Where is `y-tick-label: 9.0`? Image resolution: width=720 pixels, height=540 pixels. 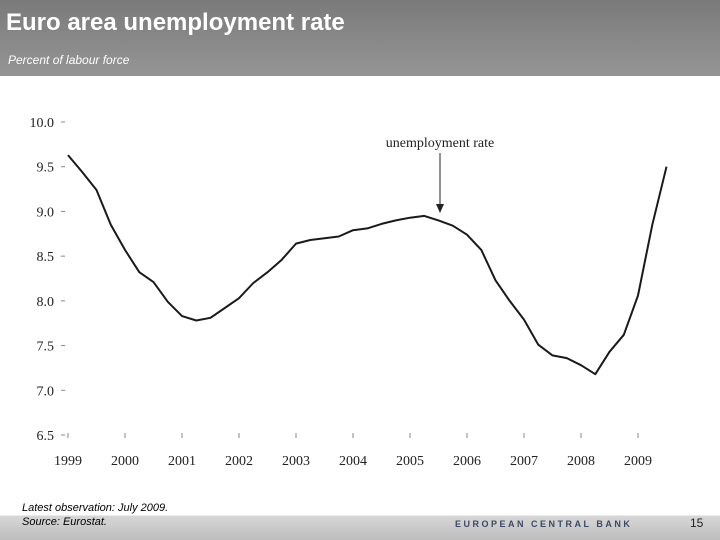
y-tick-label: 9.0 is located at coordinates (46, 212).